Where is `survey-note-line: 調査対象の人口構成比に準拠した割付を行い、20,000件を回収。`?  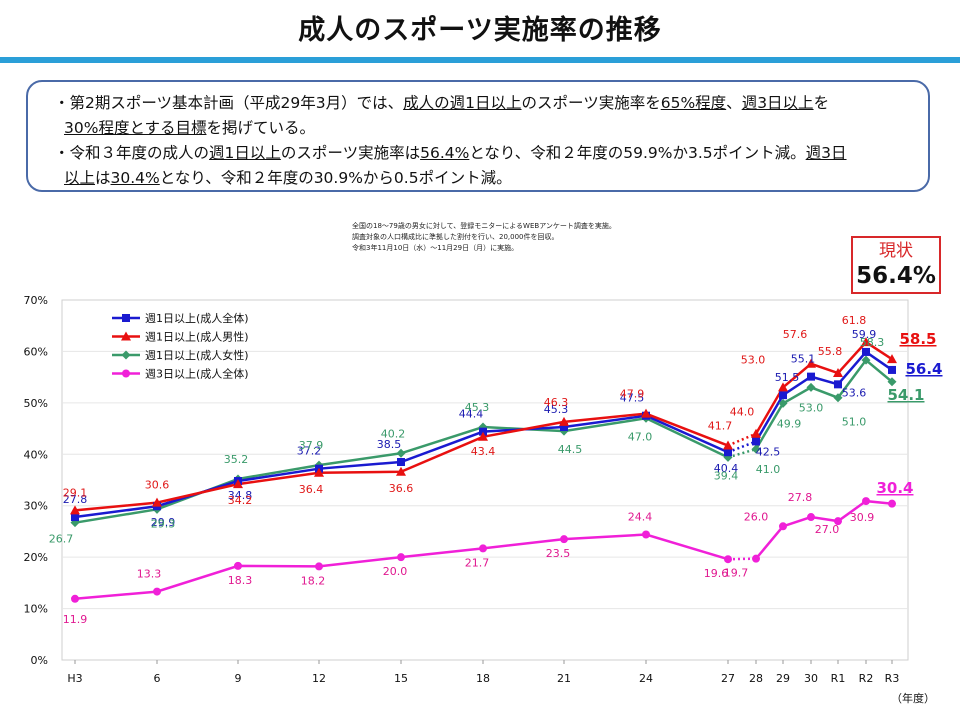
survey-note-line: 調査対象の人口構成比に準拠した割付を行い、20,000件を回収。 is located at coordinates (455, 237).